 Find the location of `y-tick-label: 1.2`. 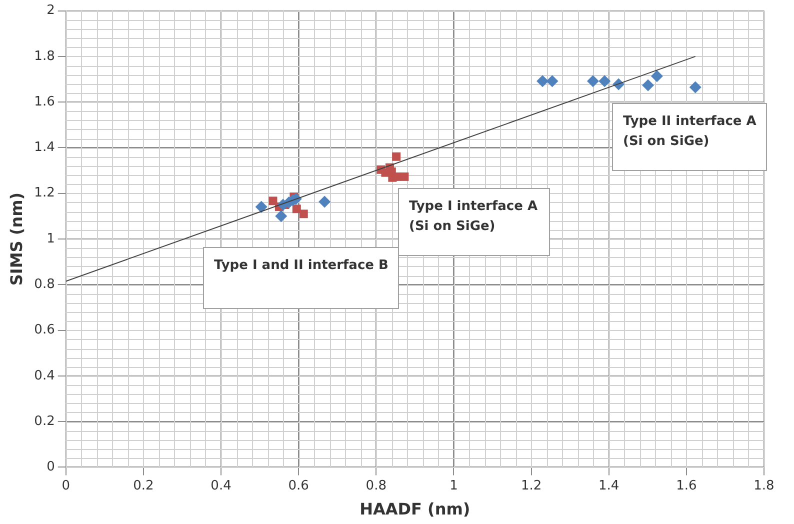

y-tick-label: 1.2 is located at coordinates (44, 193).